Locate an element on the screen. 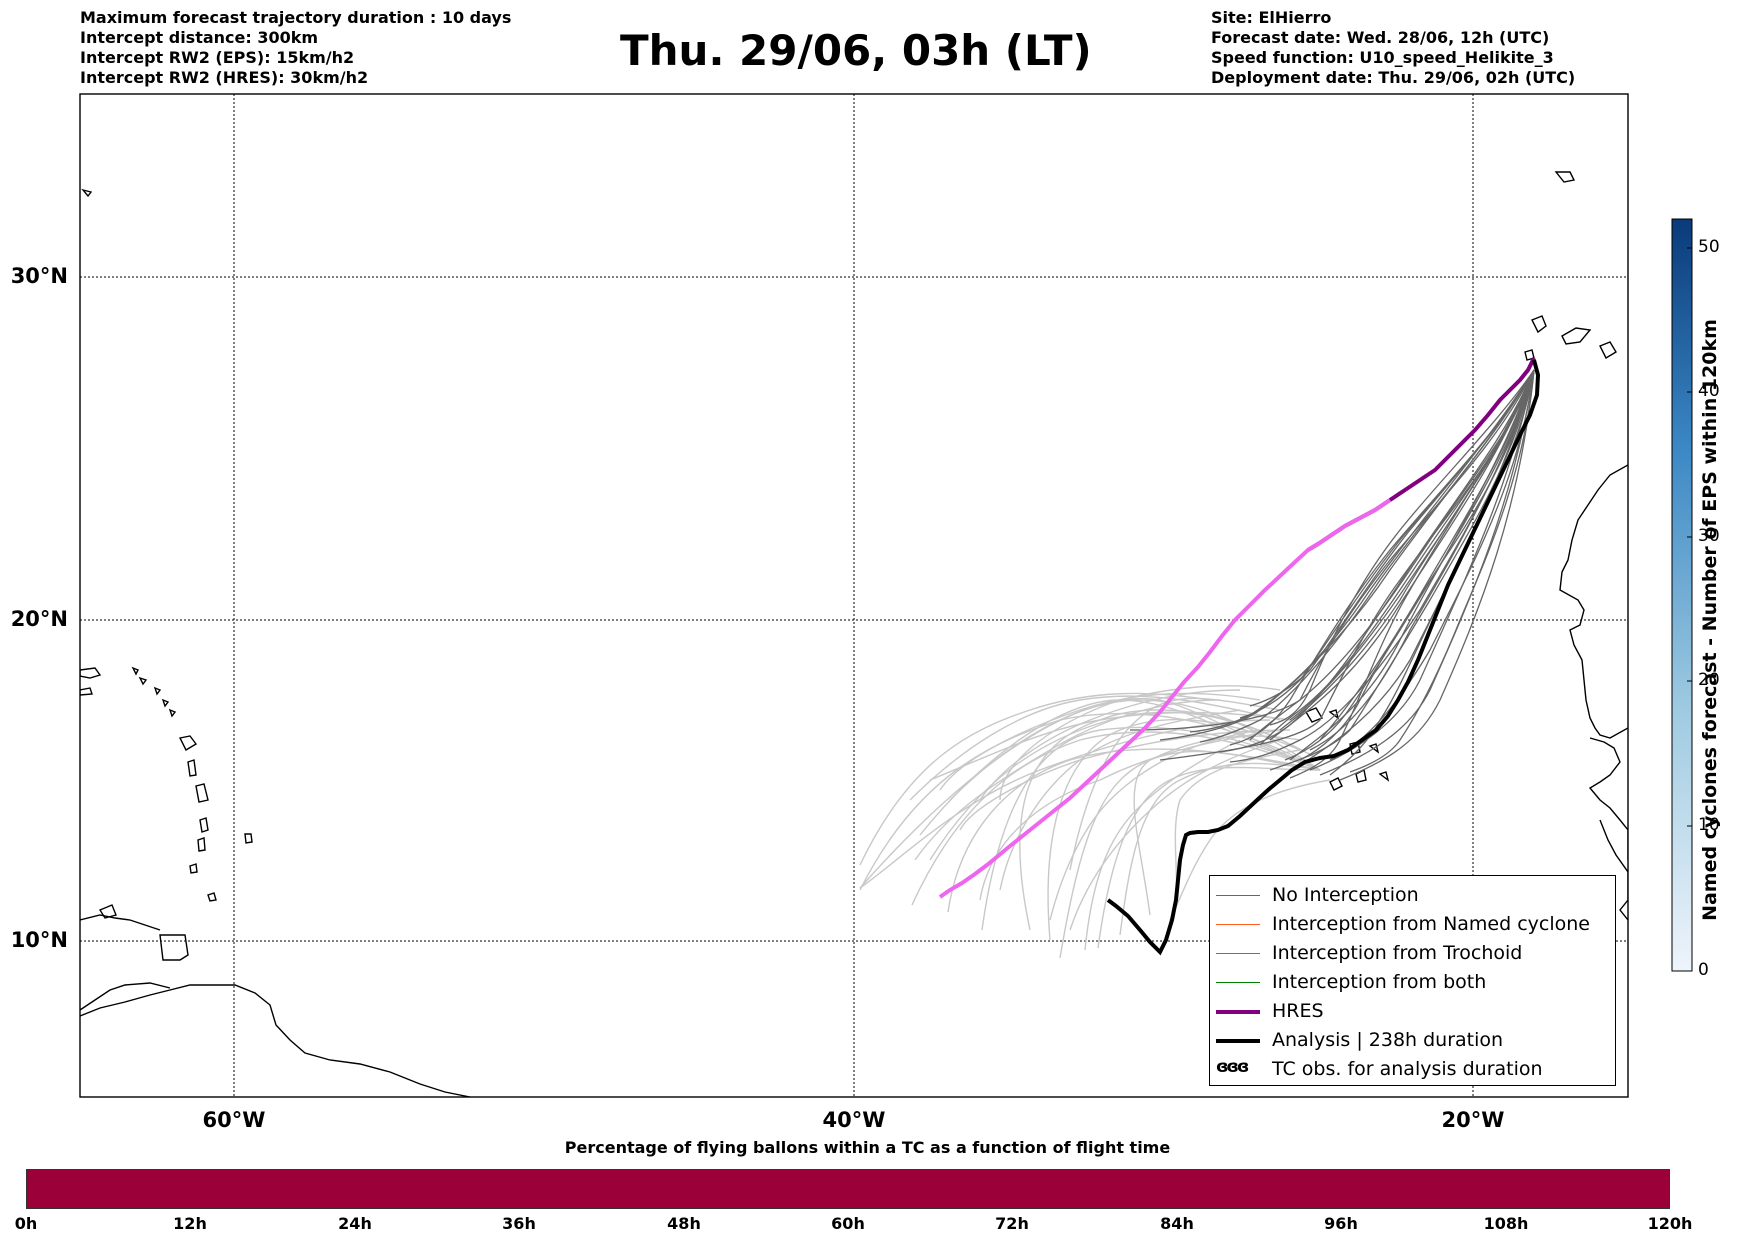 This screenshot has height=1241, width=1752. intercept-hres-text: Intercept RW2 (HRES): 30km/h2 is located at coordinates (224, 77).